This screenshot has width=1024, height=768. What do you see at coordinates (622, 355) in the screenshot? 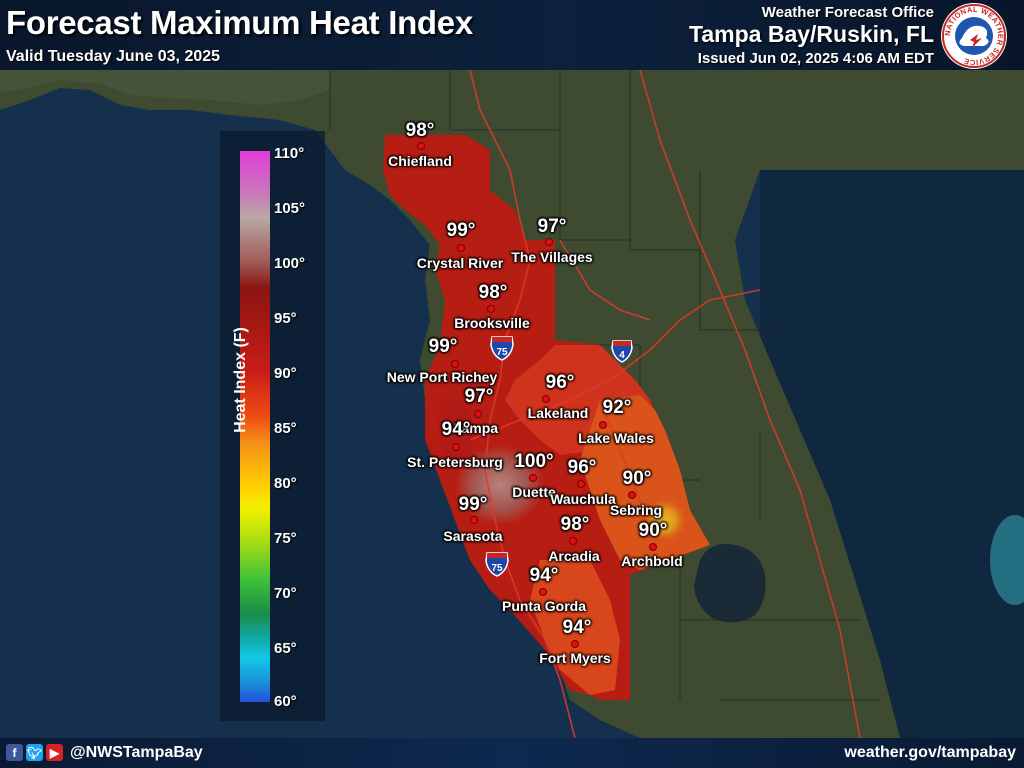
I see `svg-text: 4` at bounding box center [622, 355].